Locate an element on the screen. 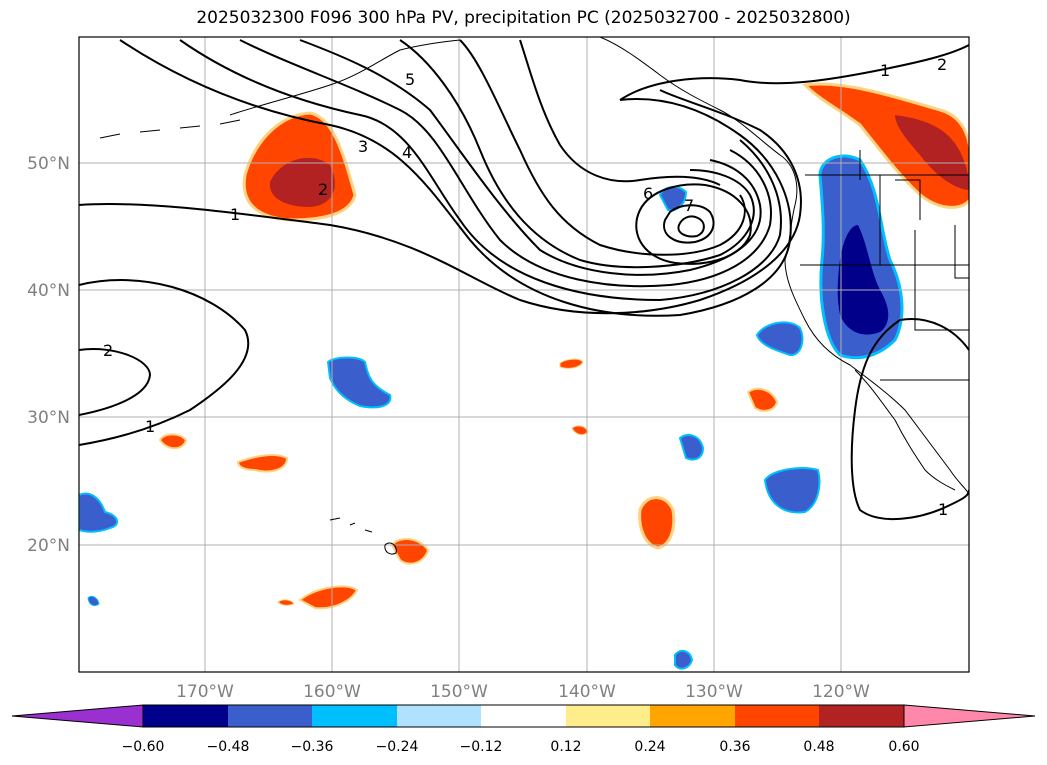 This screenshot has height=765, width=1047. lon-tick-label: 160°W is located at coordinates (332, 692).